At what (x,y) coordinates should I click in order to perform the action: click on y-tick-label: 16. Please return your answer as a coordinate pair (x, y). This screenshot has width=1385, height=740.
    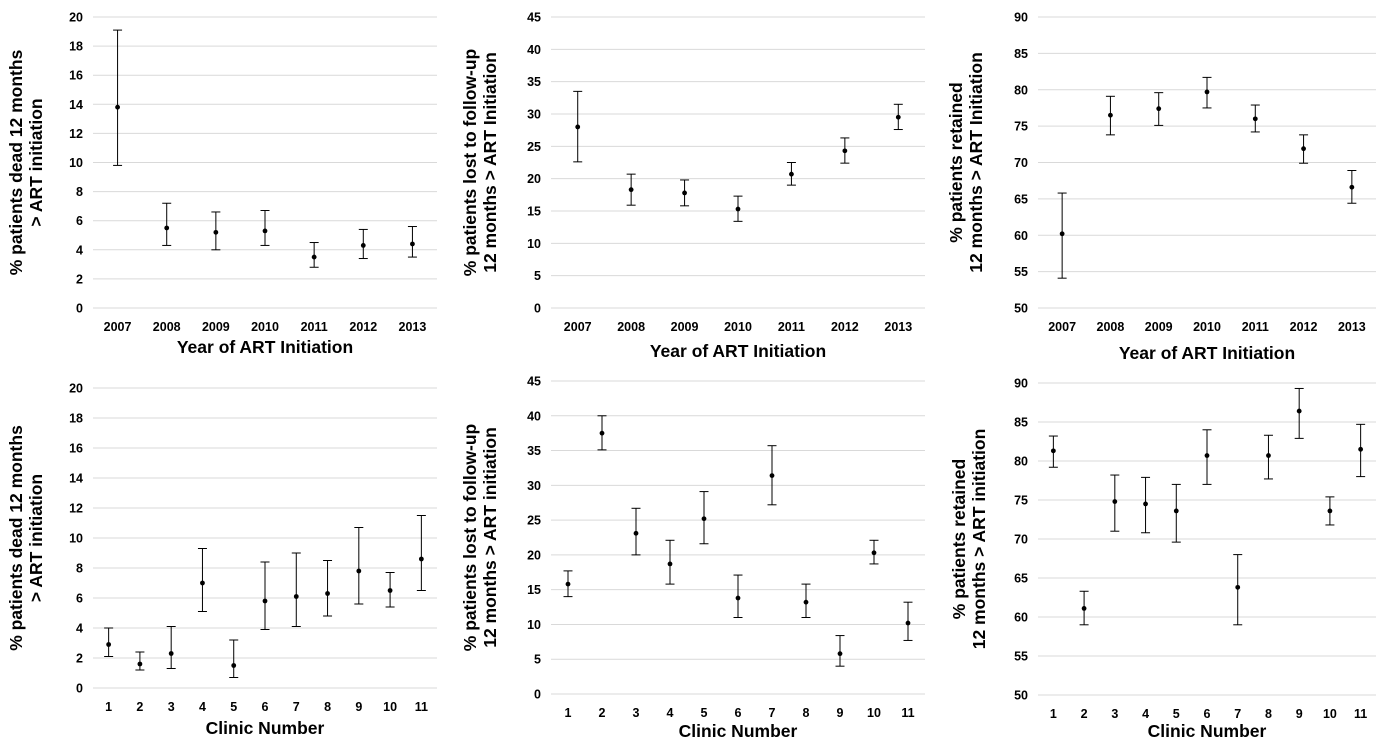
    Looking at the image, I should click on (76, 449).